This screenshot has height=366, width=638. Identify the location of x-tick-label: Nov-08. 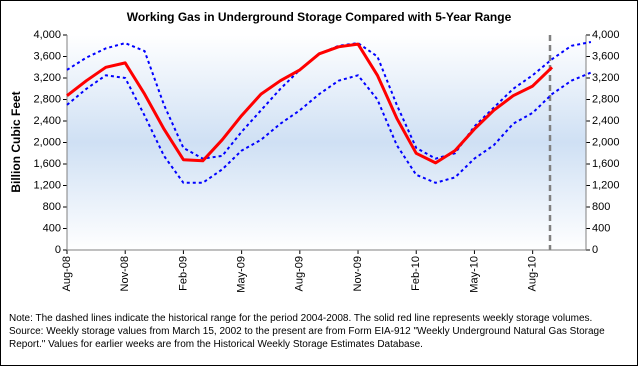
(125, 273).